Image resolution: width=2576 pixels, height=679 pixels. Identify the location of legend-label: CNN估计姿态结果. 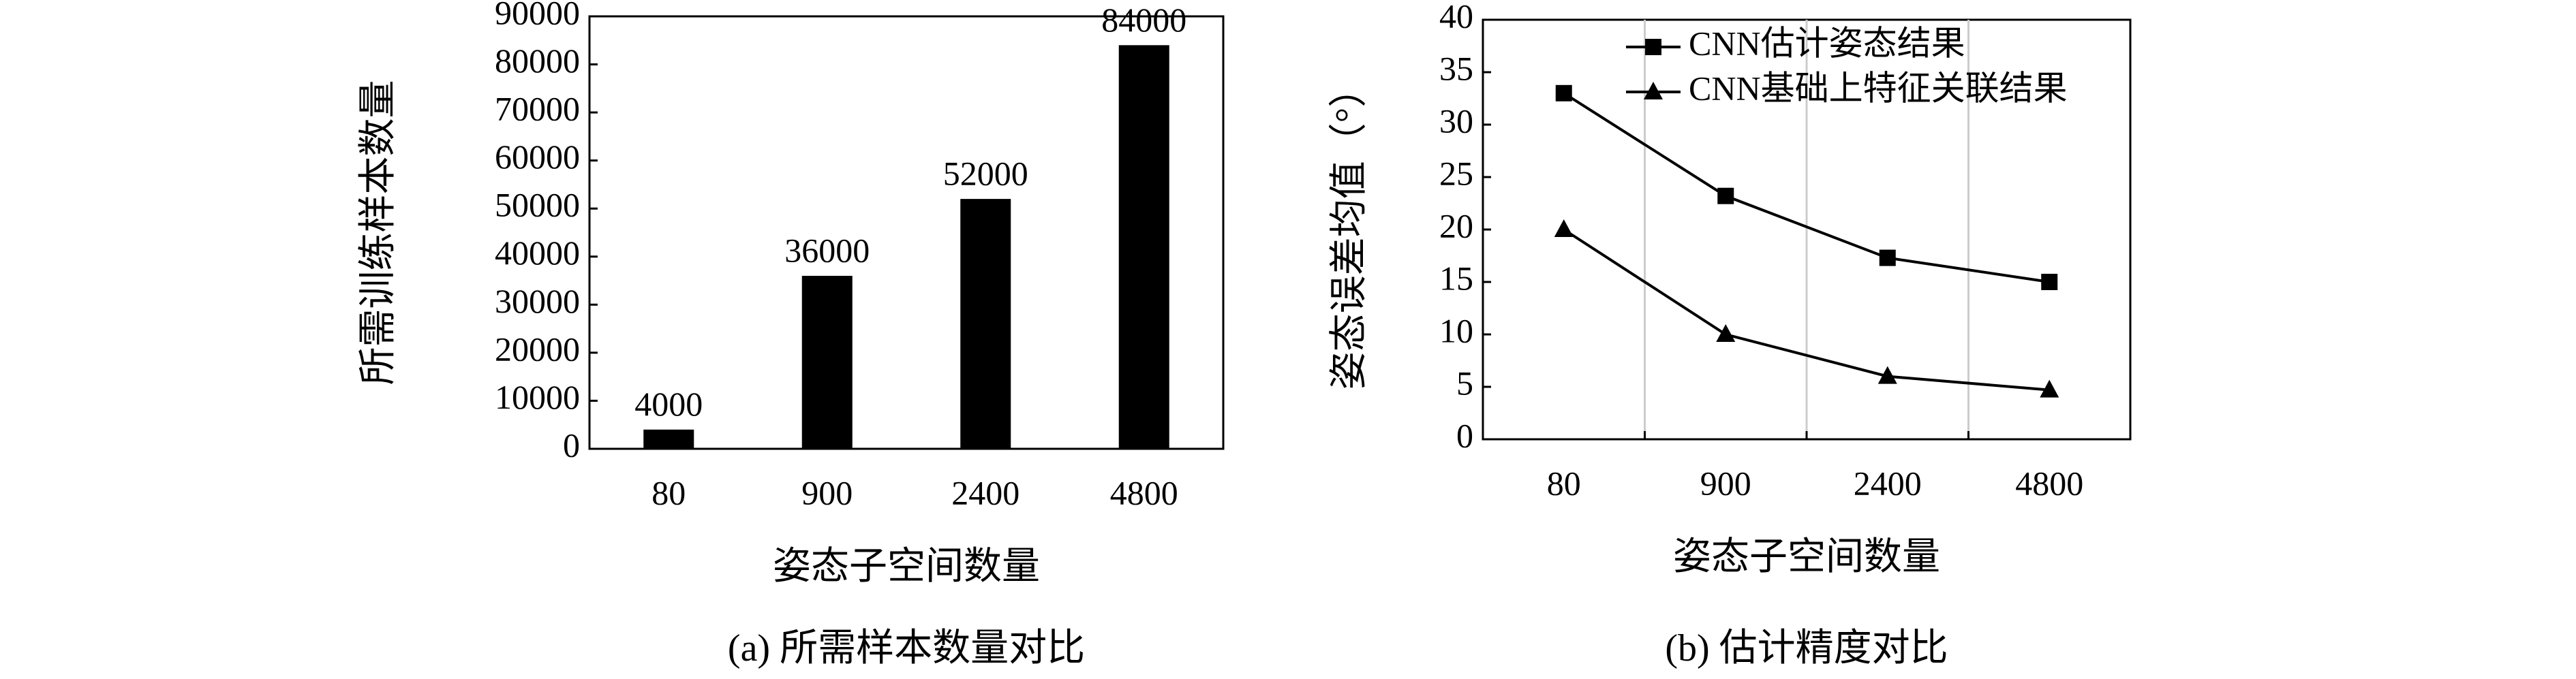
(1827, 43).